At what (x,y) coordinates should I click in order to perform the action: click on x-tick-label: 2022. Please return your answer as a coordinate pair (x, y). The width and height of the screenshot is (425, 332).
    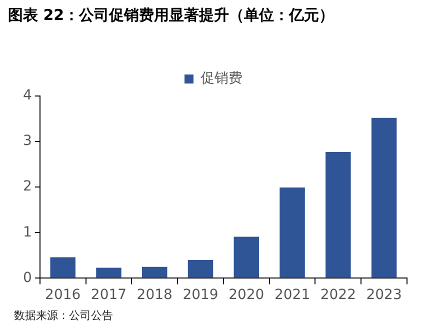
    Looking at the image, I should click on (338, 295).